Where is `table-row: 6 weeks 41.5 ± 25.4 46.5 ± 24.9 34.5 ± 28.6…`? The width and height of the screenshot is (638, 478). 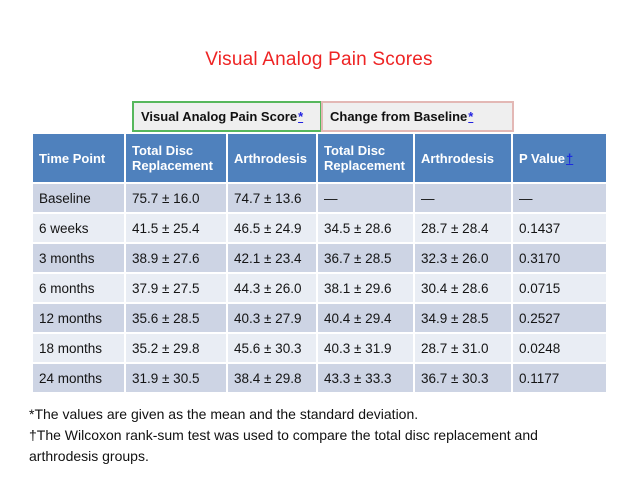
table-row: 6 weeks 41.5 ± 25.4 46.5 ± 24.9 34.5 ± 28.6… is located at coordinates (319, 228).